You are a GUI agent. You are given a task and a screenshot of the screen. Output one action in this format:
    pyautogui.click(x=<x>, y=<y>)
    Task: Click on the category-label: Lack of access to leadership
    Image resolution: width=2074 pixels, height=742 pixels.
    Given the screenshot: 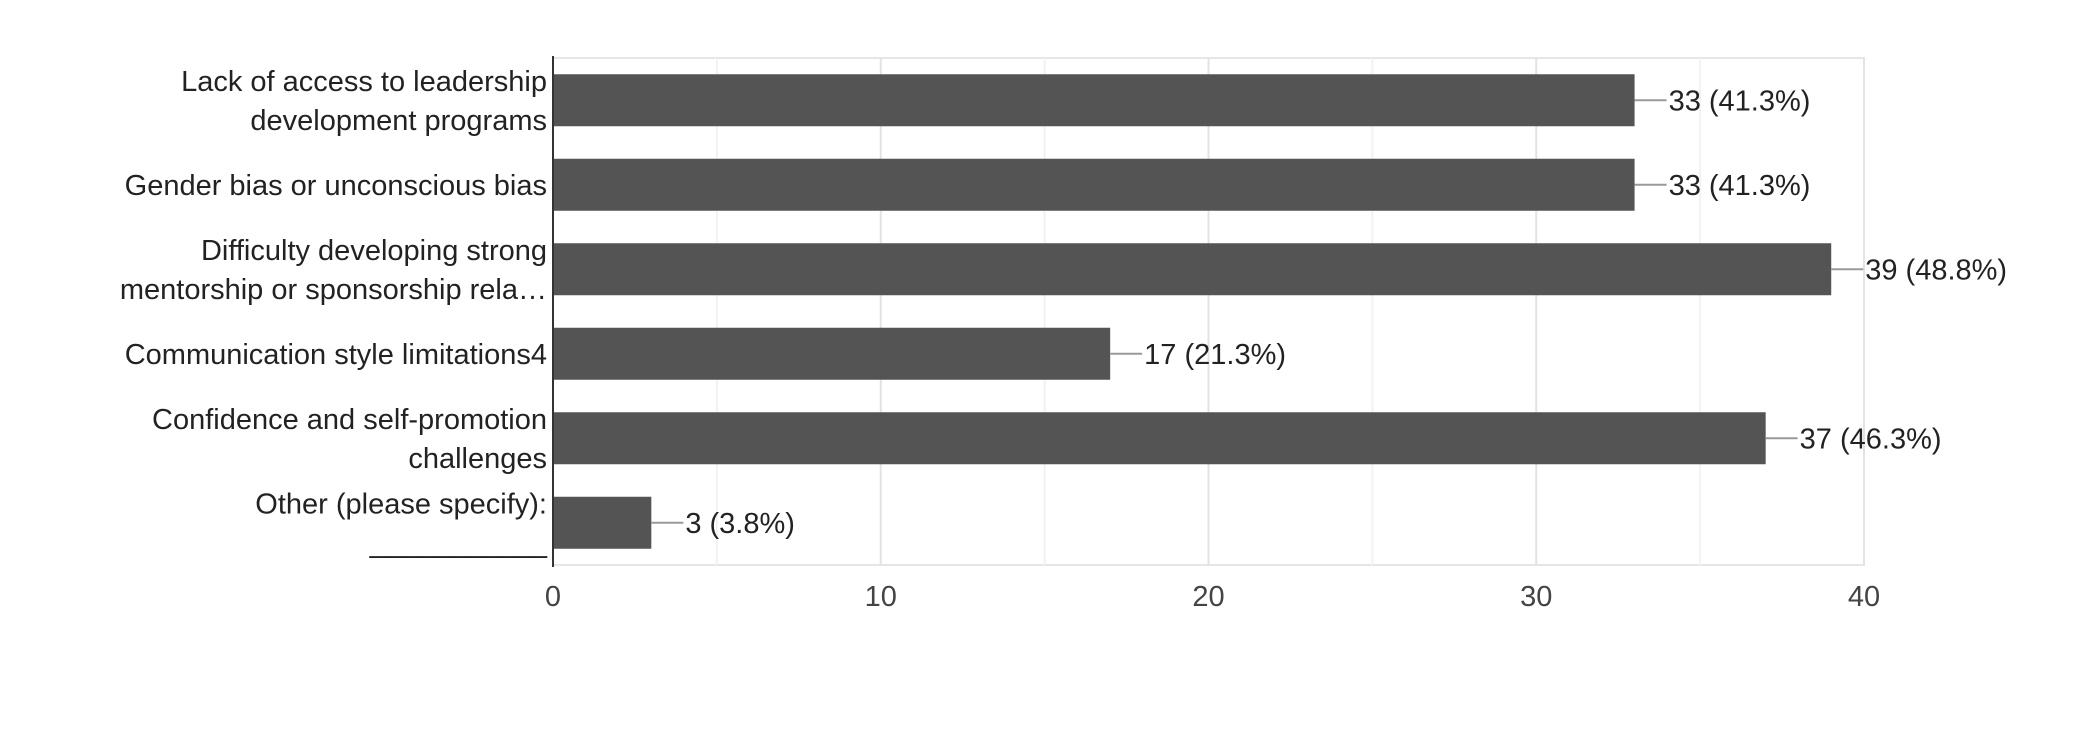 What is the action you would take?
    pyautogui.click(x=364, y=82)
    